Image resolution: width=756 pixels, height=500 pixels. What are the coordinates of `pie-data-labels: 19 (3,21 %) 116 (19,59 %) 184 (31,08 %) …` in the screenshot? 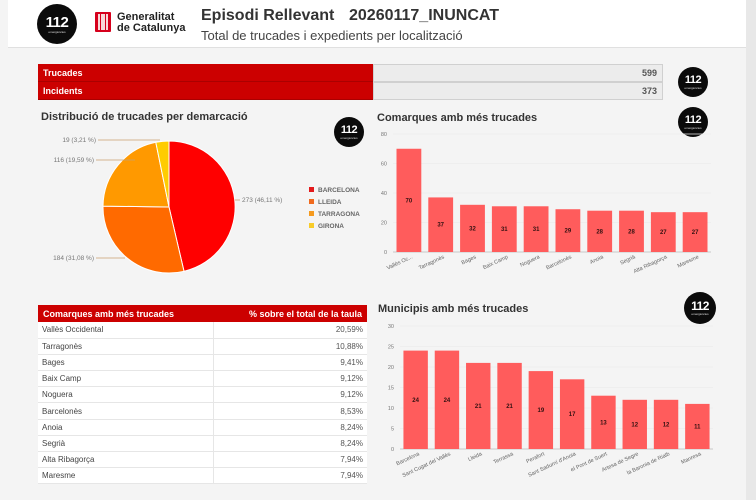 It's located at (167, 199).